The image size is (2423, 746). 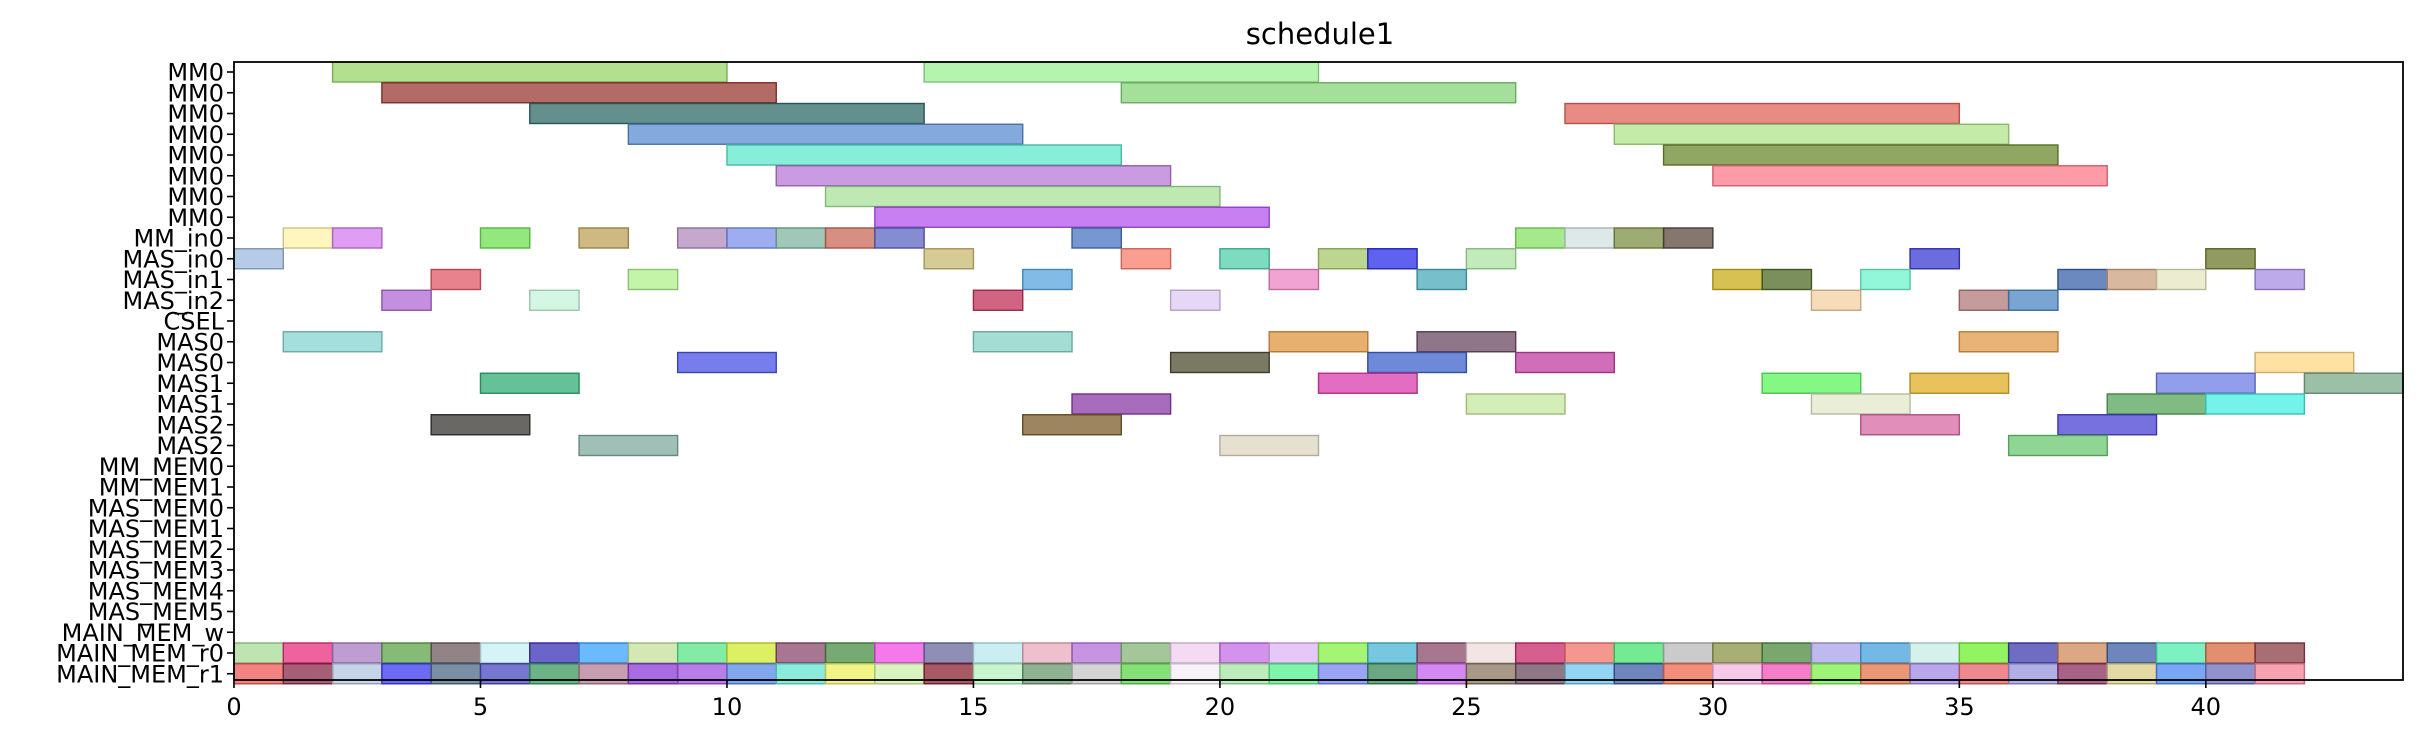 What do you see at coordinates (1320, 34) in the screenshot?
I see `chart-title: schedule1` at bounding box center [1320, 34].